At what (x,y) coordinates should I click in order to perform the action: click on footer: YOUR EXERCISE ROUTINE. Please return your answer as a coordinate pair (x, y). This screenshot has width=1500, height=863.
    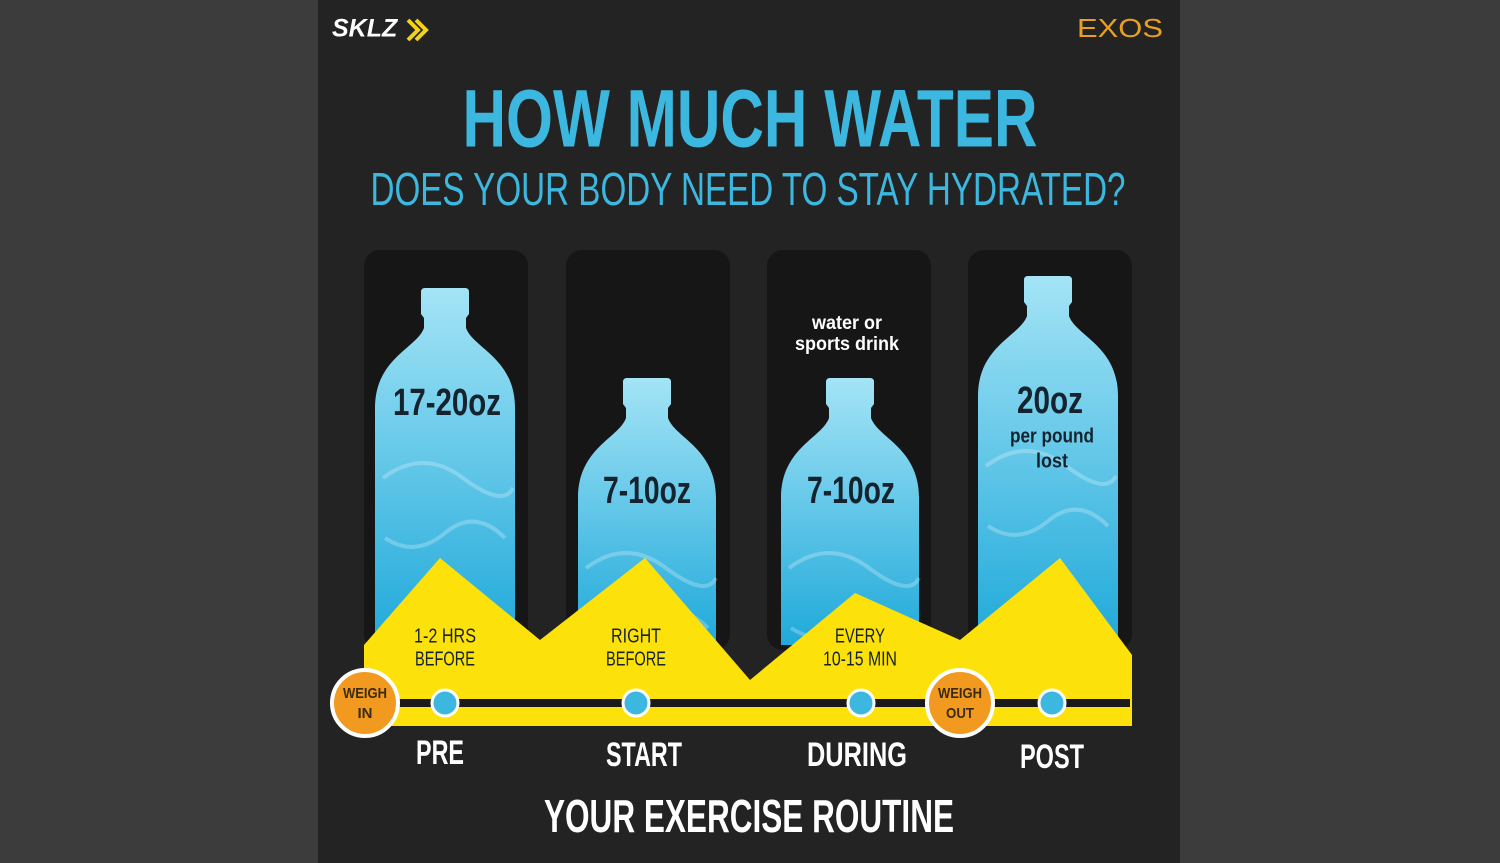
    Looking at the image, I should click on (749, 816).